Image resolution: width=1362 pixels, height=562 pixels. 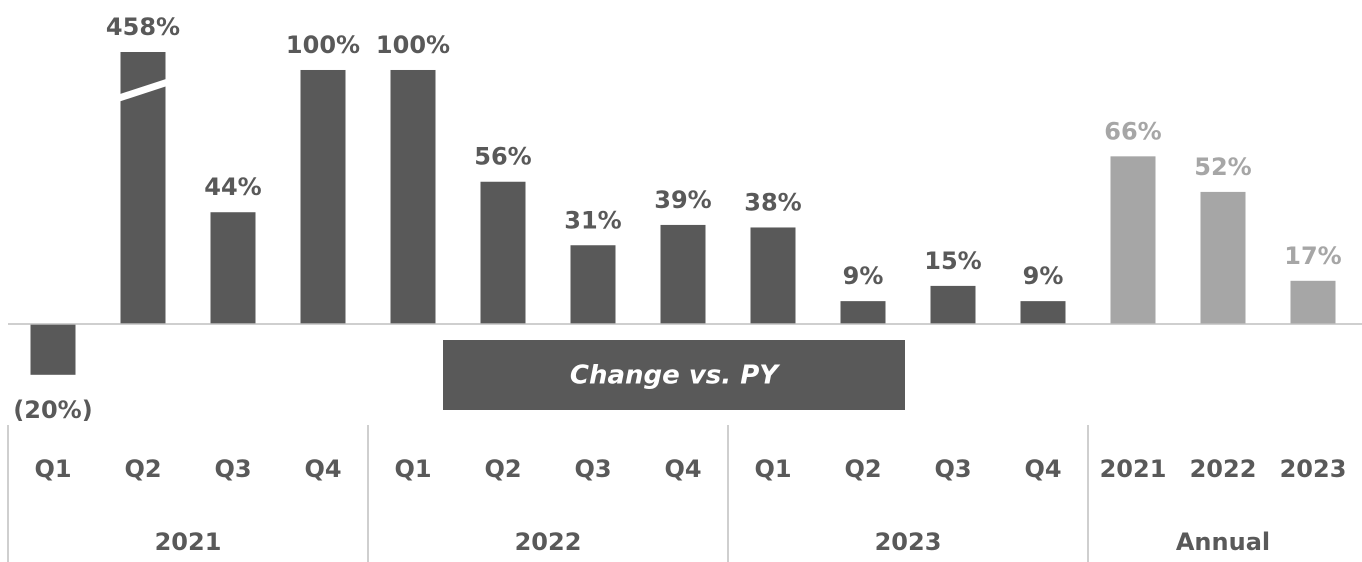 What do you see at coordinates (143, 27) in the screenshot?
I see `data-label: 458%` at bounding box center [143, 27].